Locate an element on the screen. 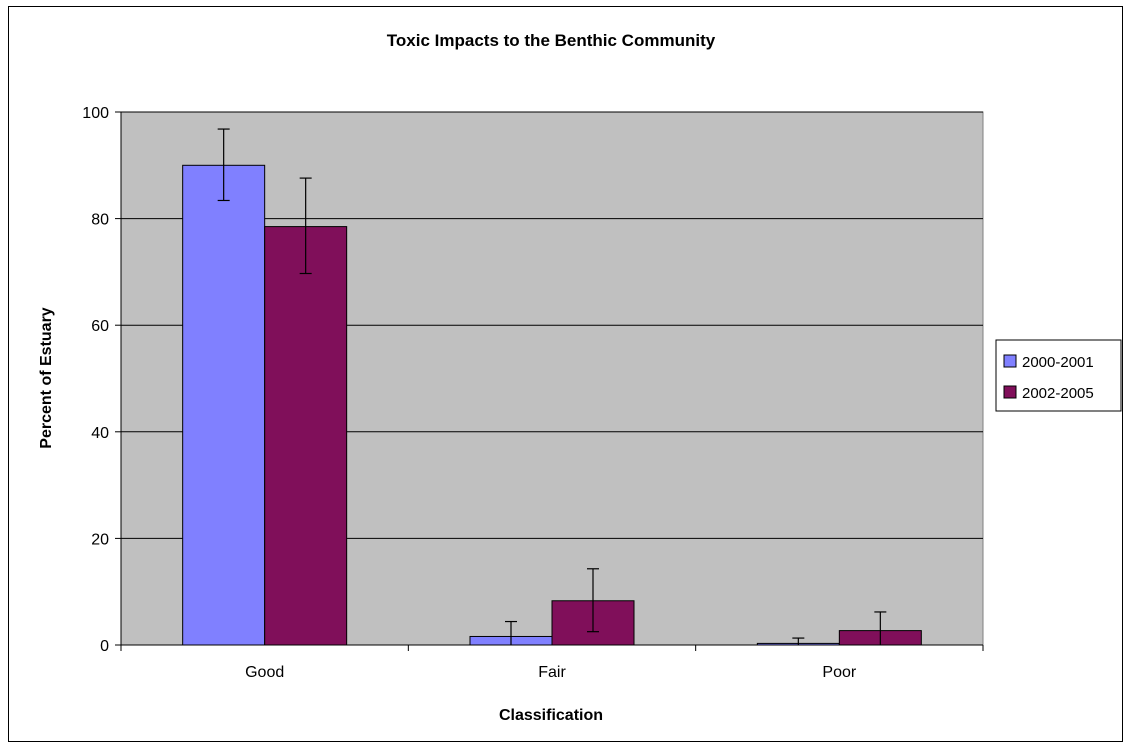 The image size is (1133, 752). legend-label: 2000-2001 is located at coordinates (1058, 362).